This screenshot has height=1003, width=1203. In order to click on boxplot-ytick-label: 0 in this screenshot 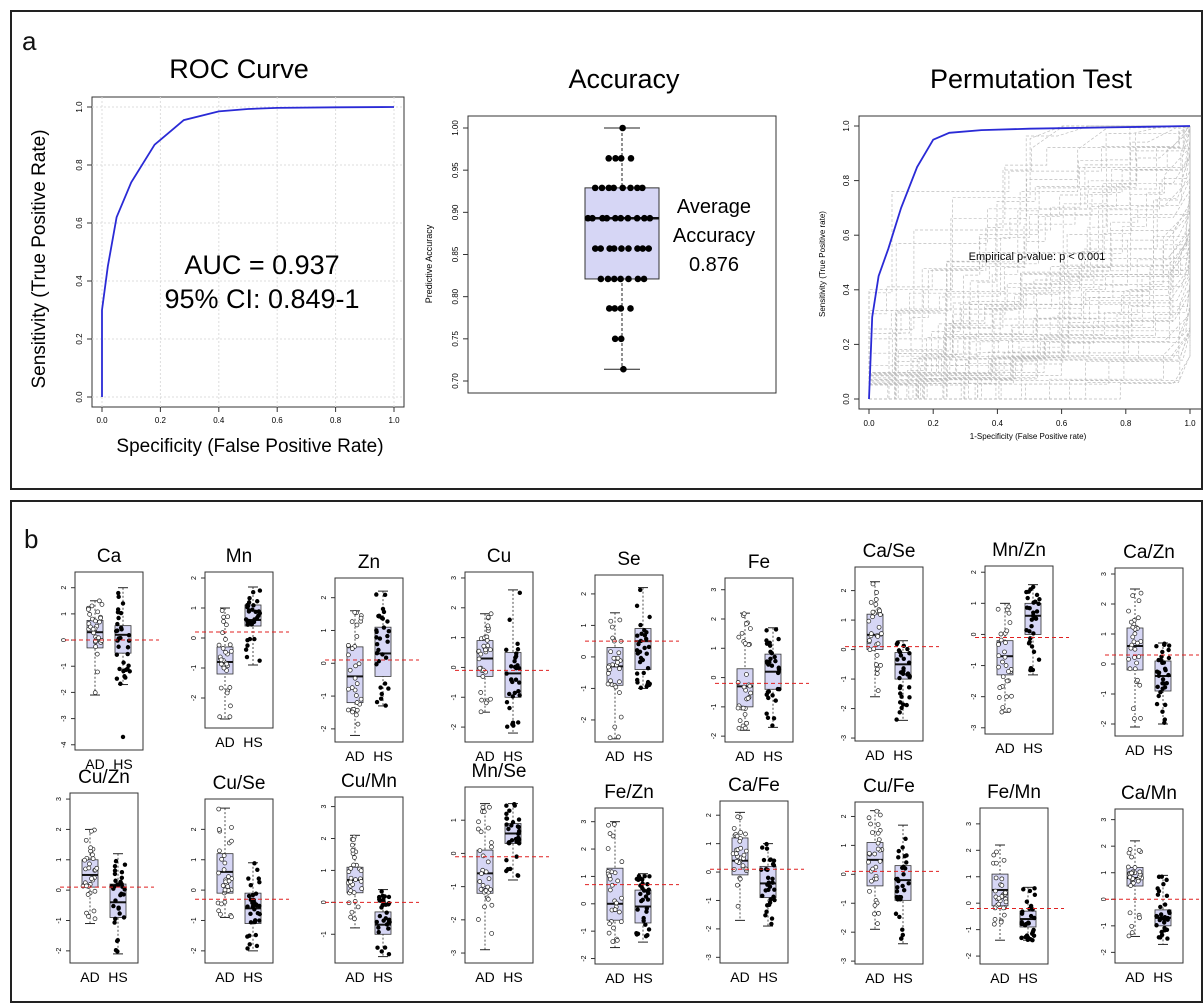, I will do `click(844, 650)`.